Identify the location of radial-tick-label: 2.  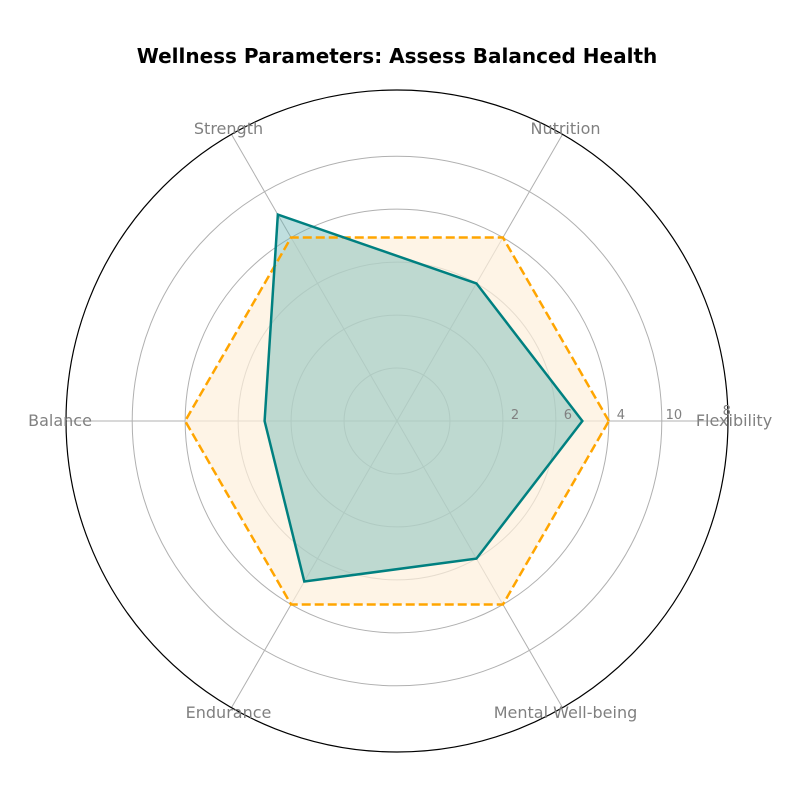
(515, 415).